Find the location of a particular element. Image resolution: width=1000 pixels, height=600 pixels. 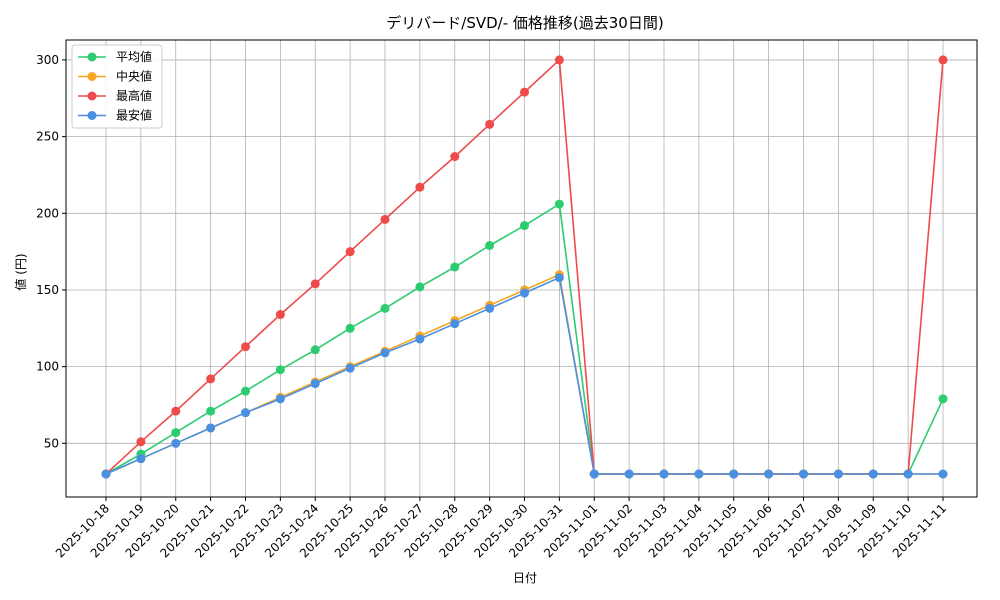

y-tick-label: 200 is located at coordinates (47, 213).